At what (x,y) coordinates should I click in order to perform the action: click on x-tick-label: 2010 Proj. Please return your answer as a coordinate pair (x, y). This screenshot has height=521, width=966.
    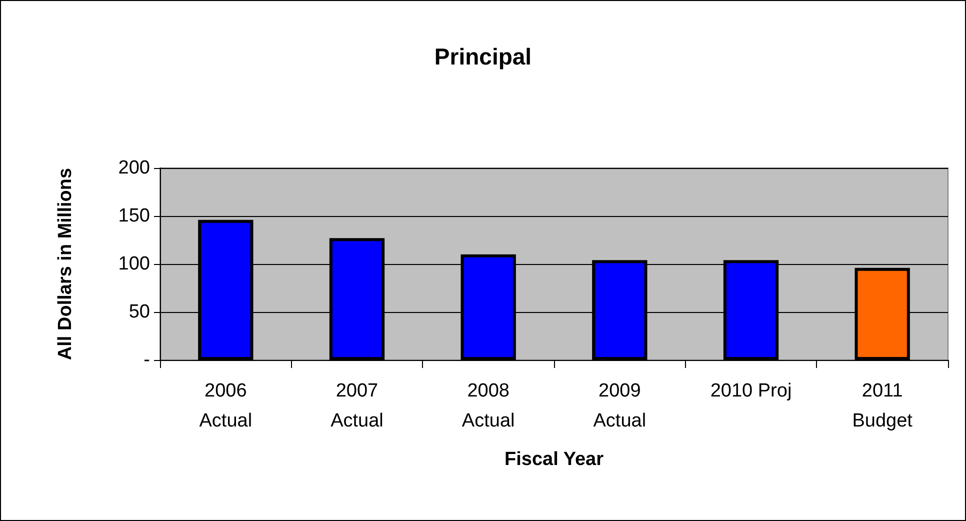
    Looking at the image, I should click on (751, 391).